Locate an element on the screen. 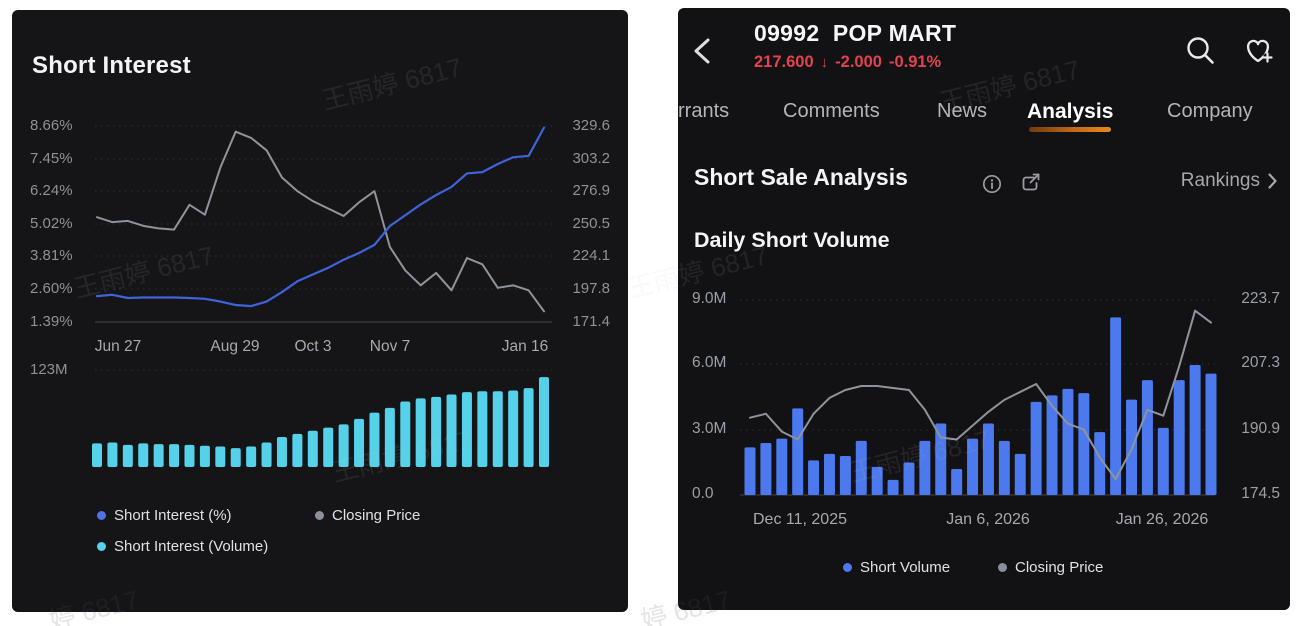 The width and height of the screenshot is (1298, 626). share-icon is located at coordinates (1031, 182).